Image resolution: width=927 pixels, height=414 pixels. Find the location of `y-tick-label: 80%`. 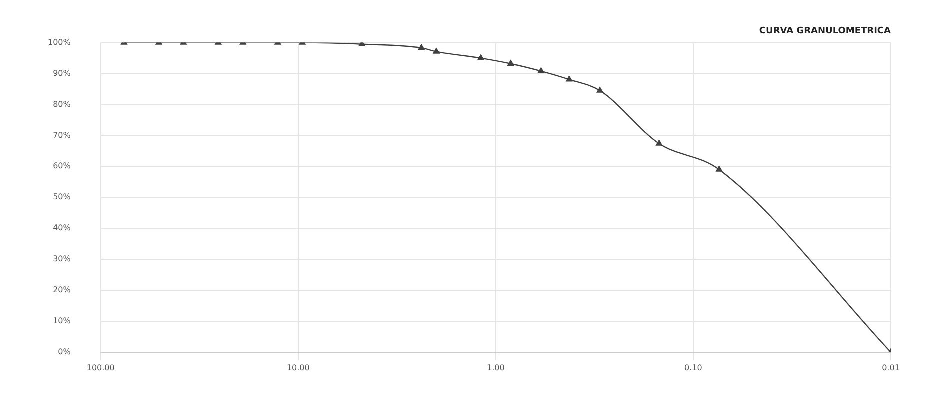

y-tick-label: 80% is located at coordinates (62, 104).